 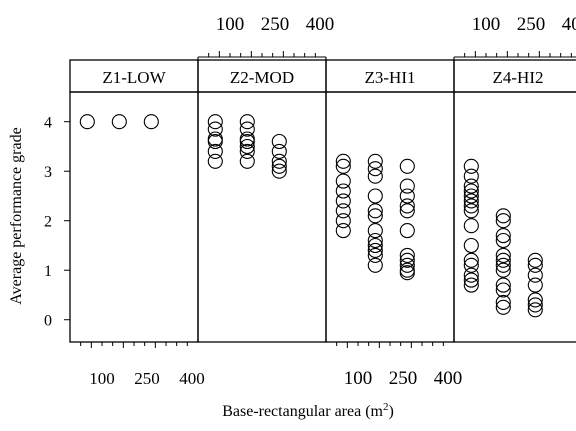 I want to click on strip-label: Z3-HI1, so click(x=390, y=77).